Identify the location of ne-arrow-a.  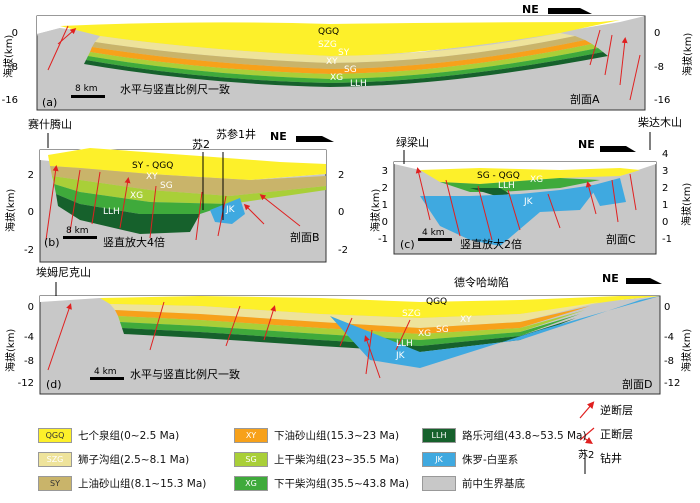
(570, 11).